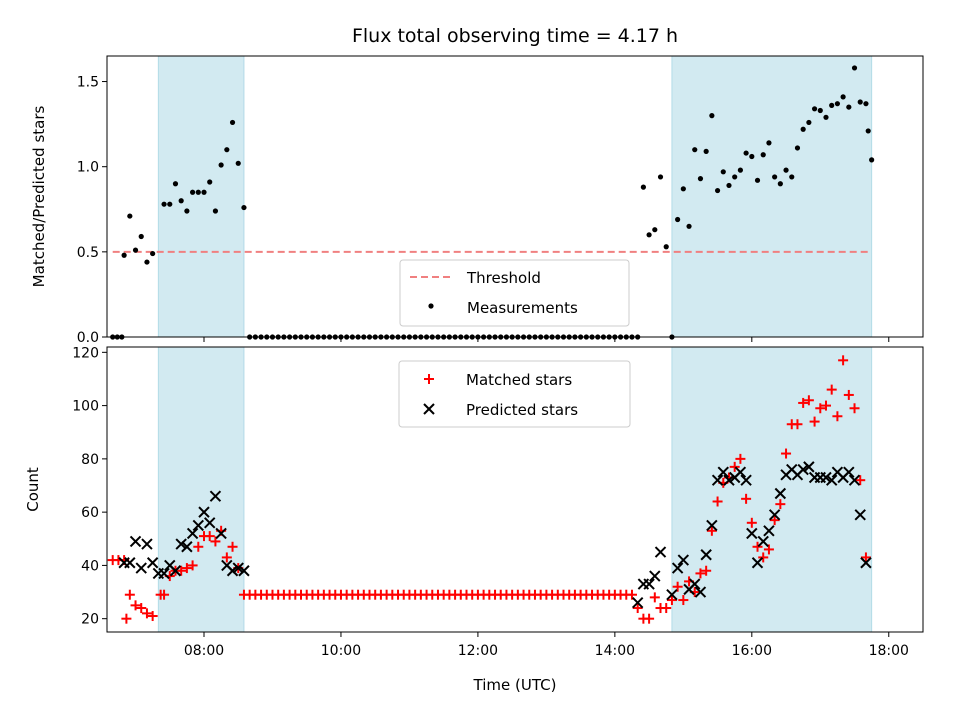 The image size is (960, 720). Describe the element at coordinates (546, 645) in the screenshot. I see `bottom-x-ticks: 08:00 10:00 12:00 14:00 16:00 18:00` at that location.